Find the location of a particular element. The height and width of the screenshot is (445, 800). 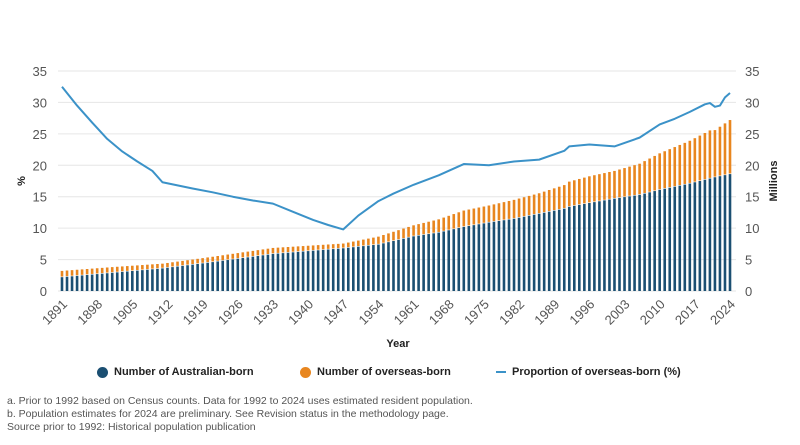

legend-label-overseas-born: Number of overseas-born is located at coordinates (384, 372).